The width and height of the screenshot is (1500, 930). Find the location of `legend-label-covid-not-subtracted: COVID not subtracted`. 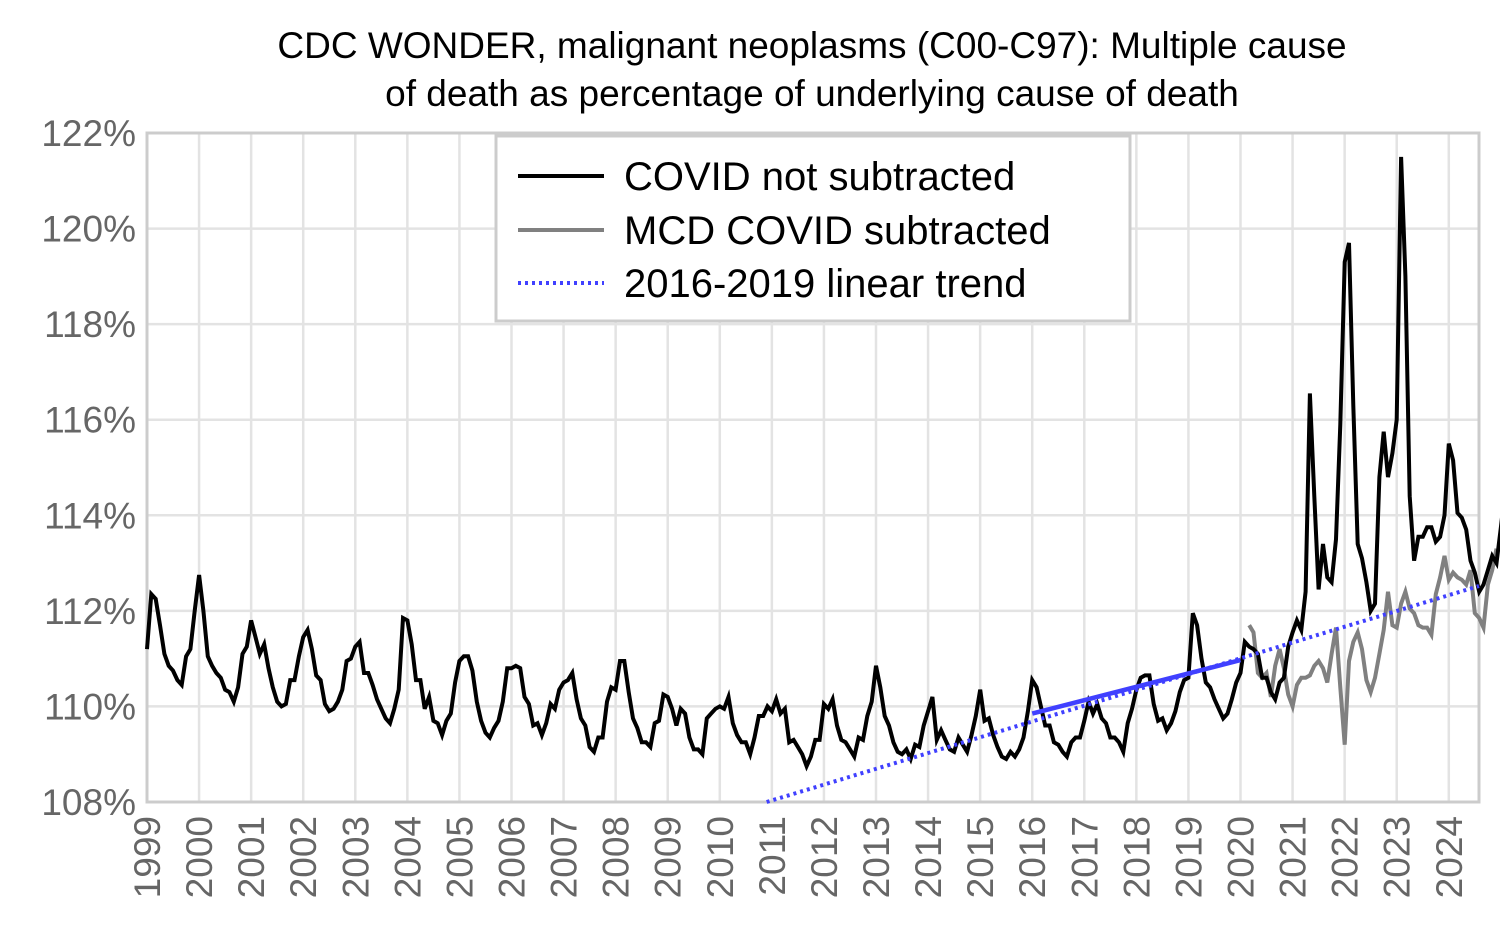

legend-label-covid-not-subtracted: COVID not subtracted is located at coordinates (819, 177).